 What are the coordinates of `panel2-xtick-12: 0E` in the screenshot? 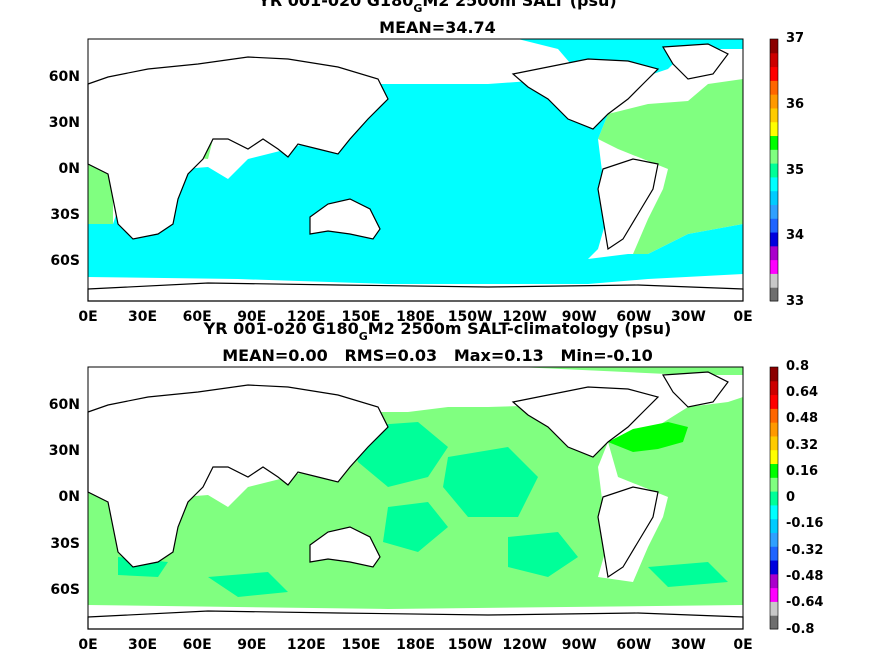 It's located at (743, 645).